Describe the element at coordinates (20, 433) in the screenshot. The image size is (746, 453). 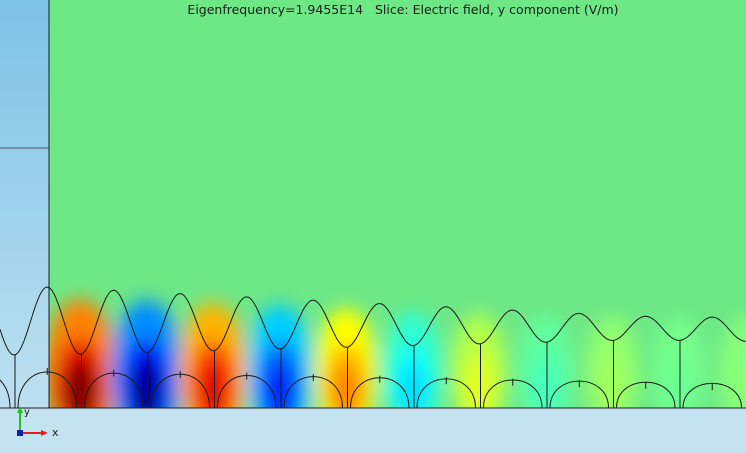
I see `axis-origin` at that location.